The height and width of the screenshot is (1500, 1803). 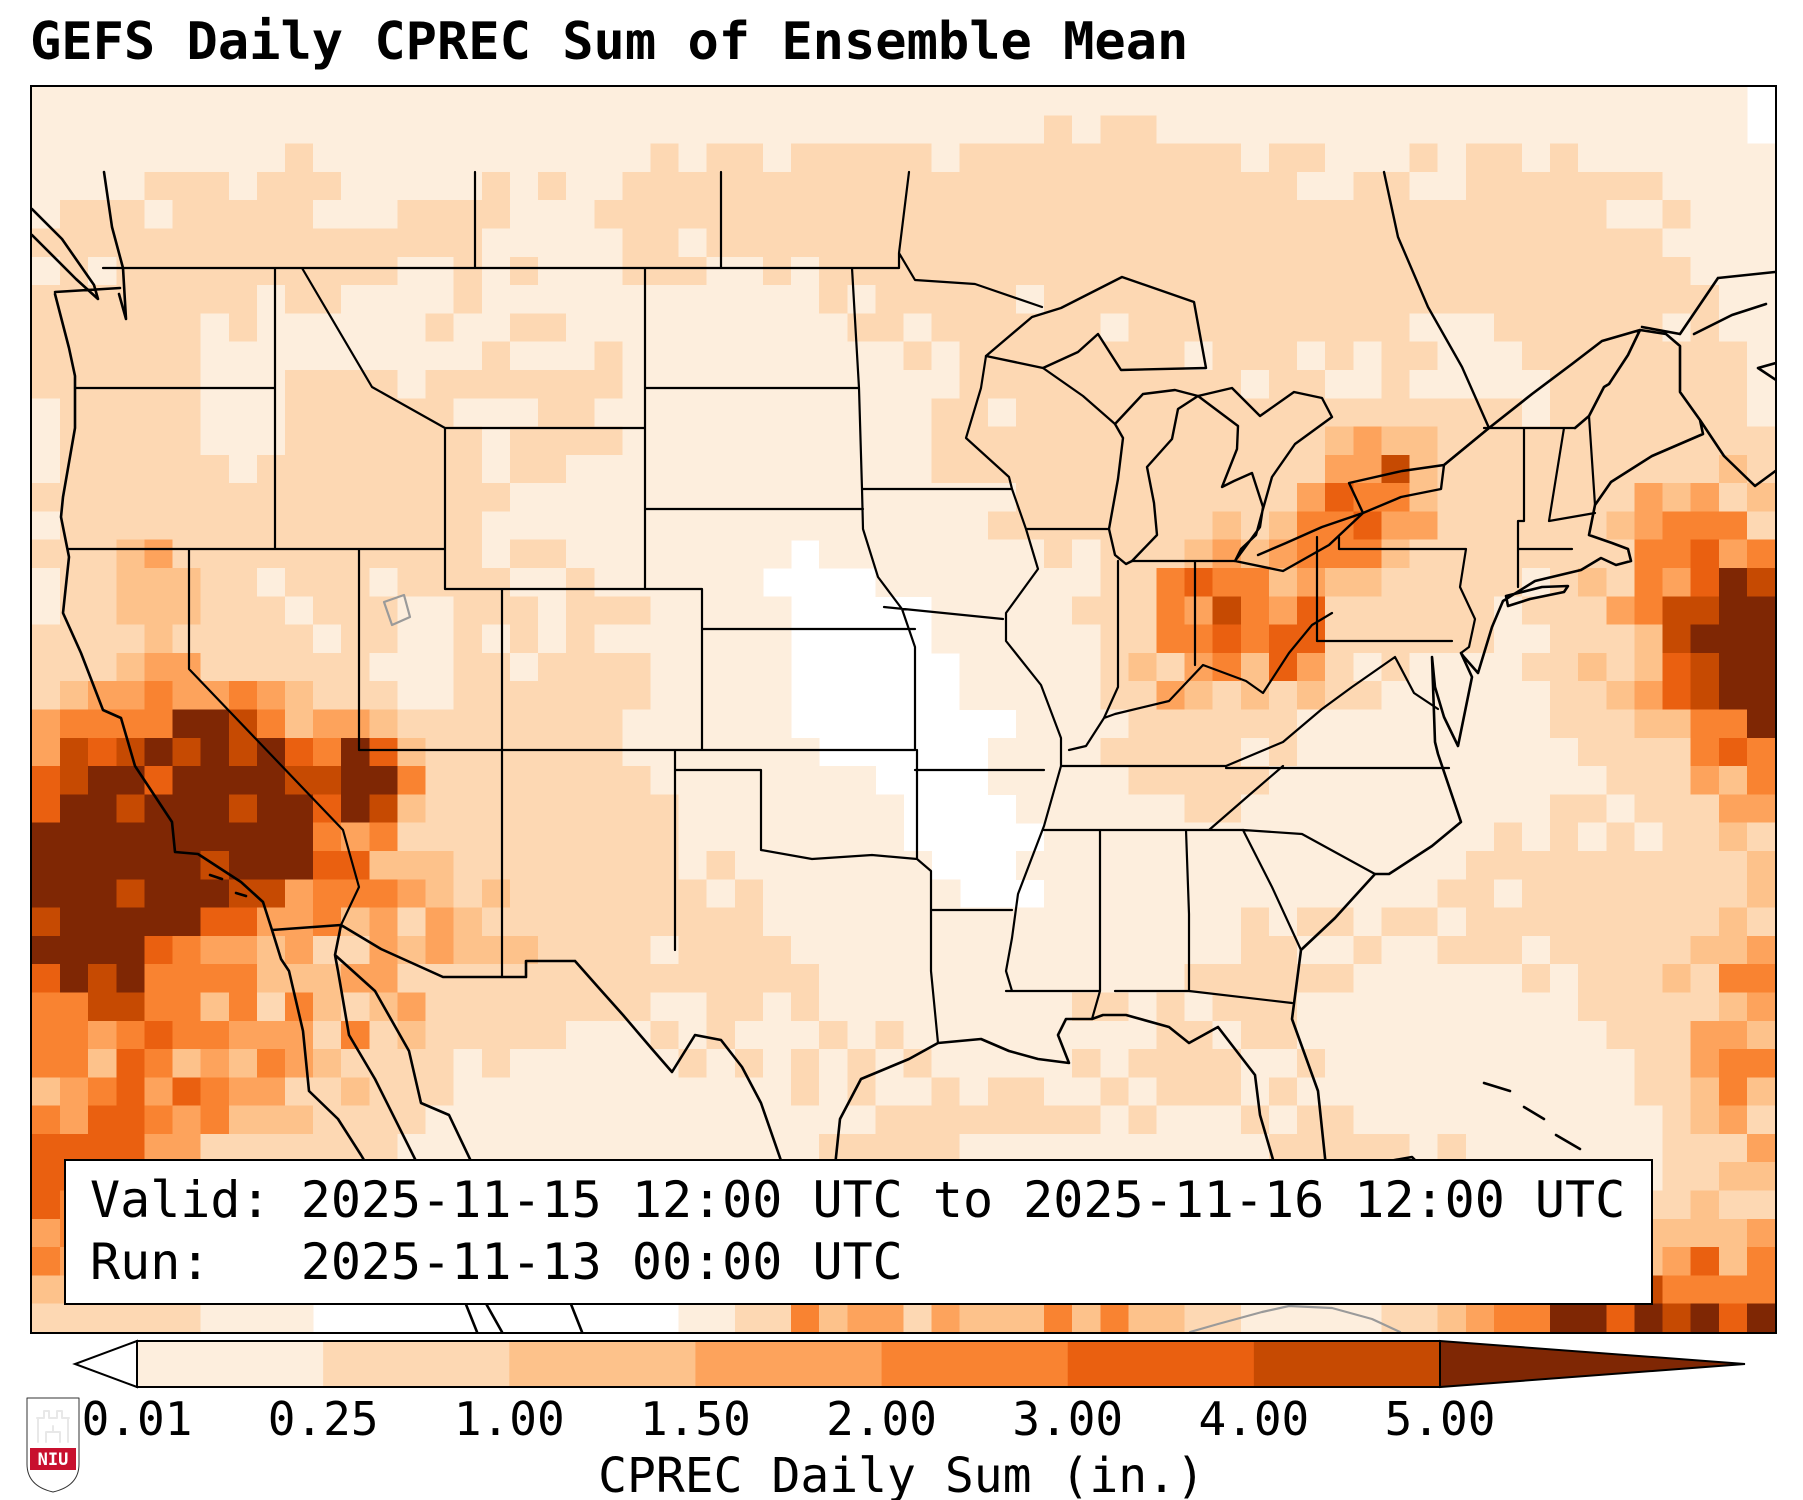 What do you see at coordinates (496, 1262) in the screenshot?
I see `run-time-text: Run: 2025-11-13 00:00 UTC` at bounding box center [496, 1262].